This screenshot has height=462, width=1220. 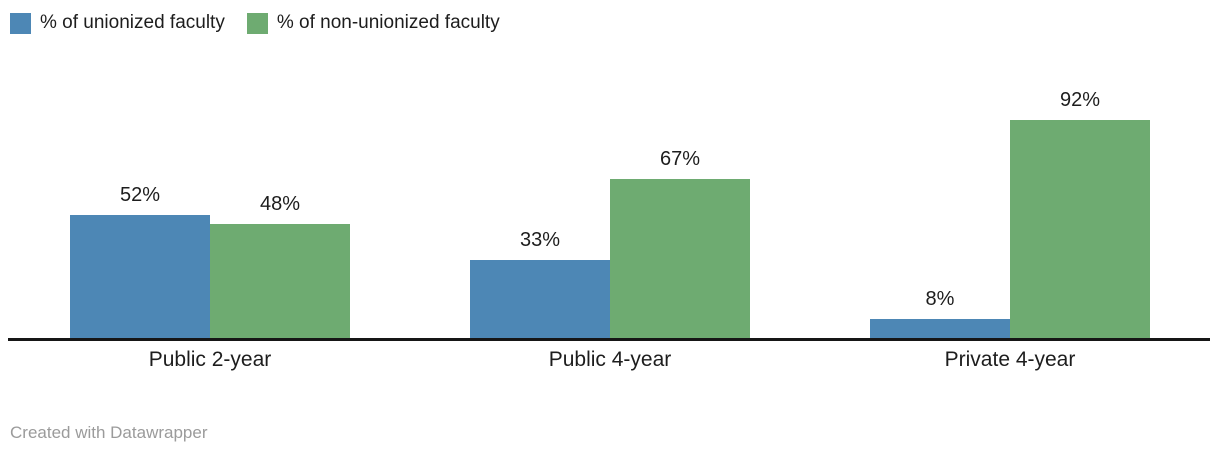 I want to click on legend-item-unionized: % of unionized faculty, so click(x=117, y=23).